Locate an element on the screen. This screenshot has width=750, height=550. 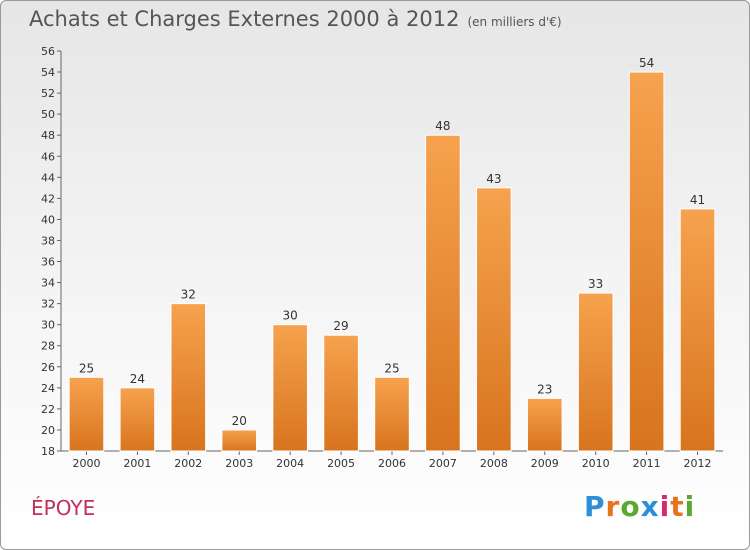
logo-letter: o is located at coordinates (630, 506).